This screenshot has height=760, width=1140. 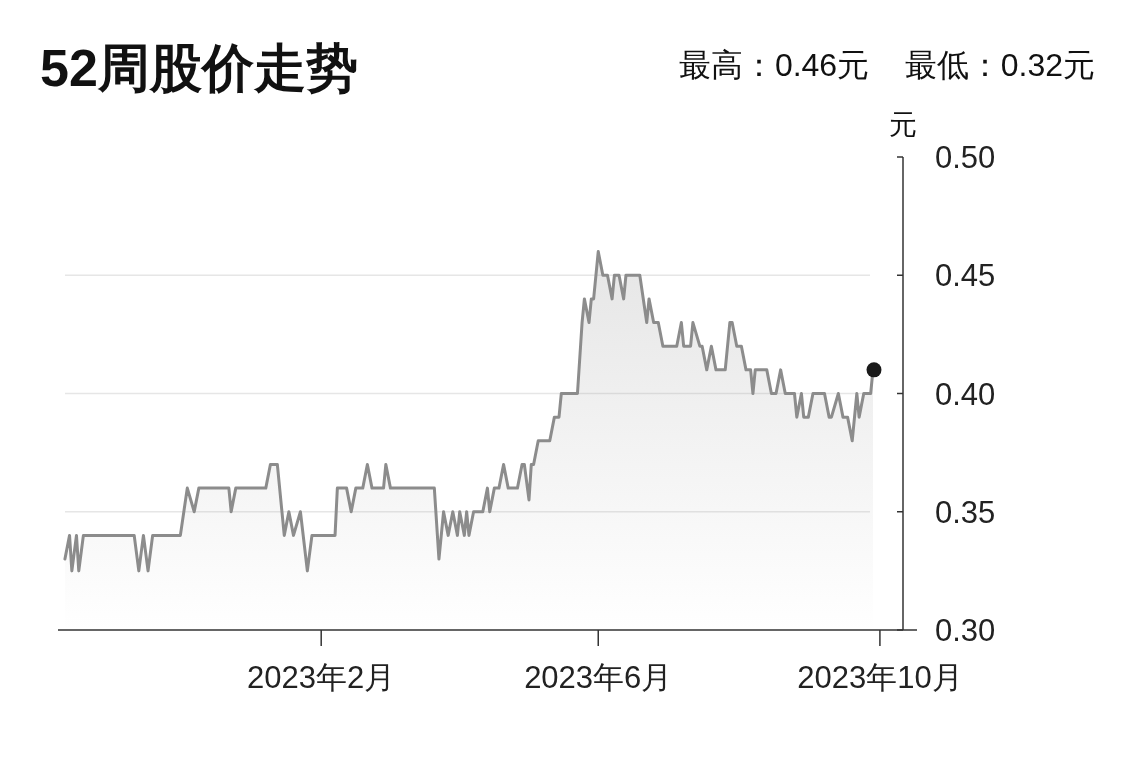 What do you see at coordinates (965, 276) in the screenshot?
I see `y-tick-label: 0.45` at bounding box center [965, 276].